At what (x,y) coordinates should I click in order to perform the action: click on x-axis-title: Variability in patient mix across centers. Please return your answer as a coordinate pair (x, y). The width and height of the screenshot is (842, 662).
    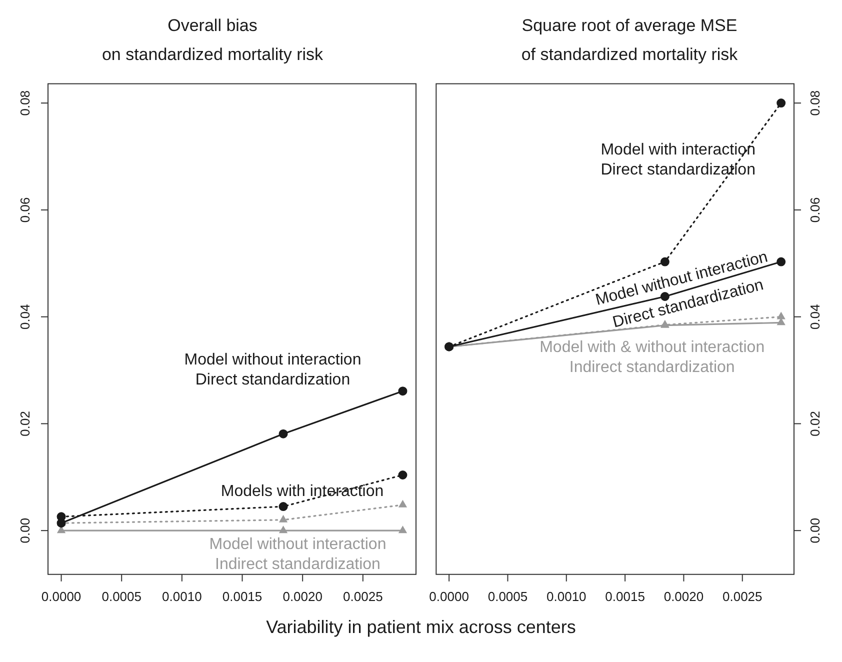
    Looking at the image, I should click on (421, 627).